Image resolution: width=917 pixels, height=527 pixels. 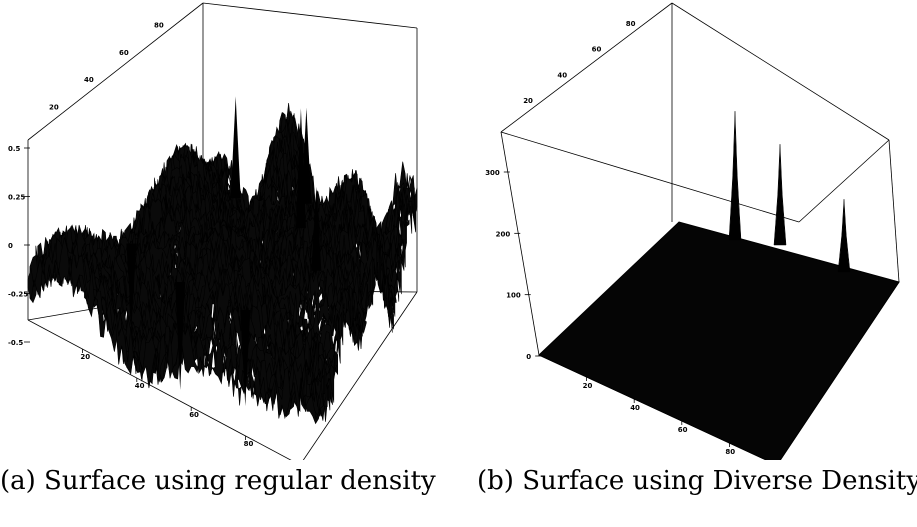 I want to click on box-edge-right-back, so click(x=894, y=211).